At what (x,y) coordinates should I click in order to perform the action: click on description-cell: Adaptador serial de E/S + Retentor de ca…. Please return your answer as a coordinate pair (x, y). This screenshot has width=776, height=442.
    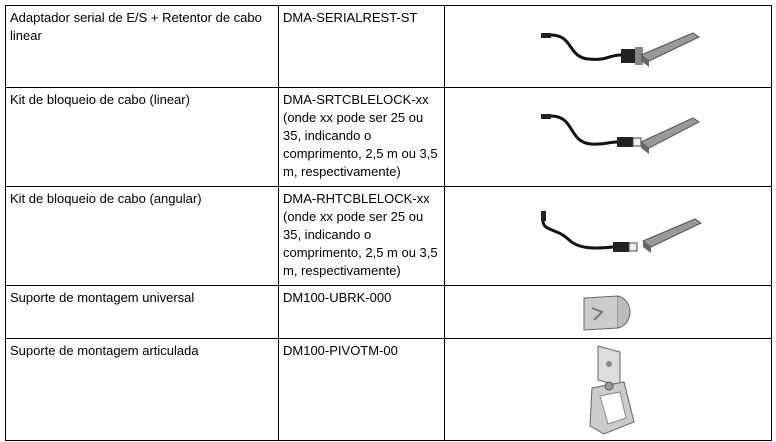
    Looking at the image, I should click on (142, 46).